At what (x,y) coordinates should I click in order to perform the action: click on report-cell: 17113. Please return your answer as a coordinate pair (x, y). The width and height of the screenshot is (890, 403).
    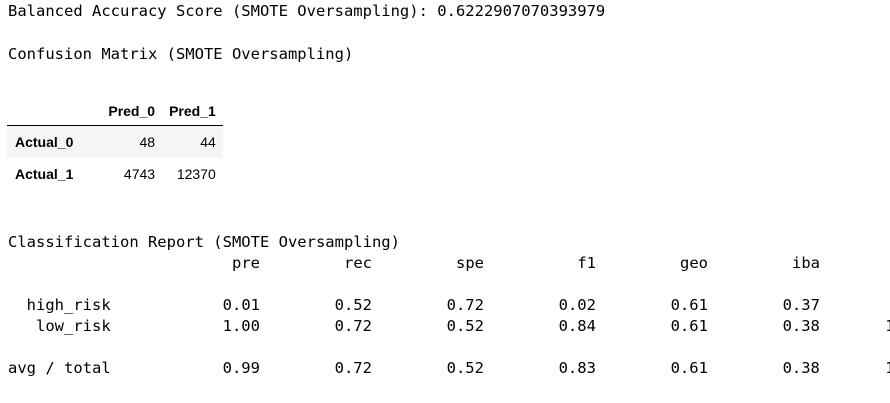
    Looking at the image, I should click on (887, 326).